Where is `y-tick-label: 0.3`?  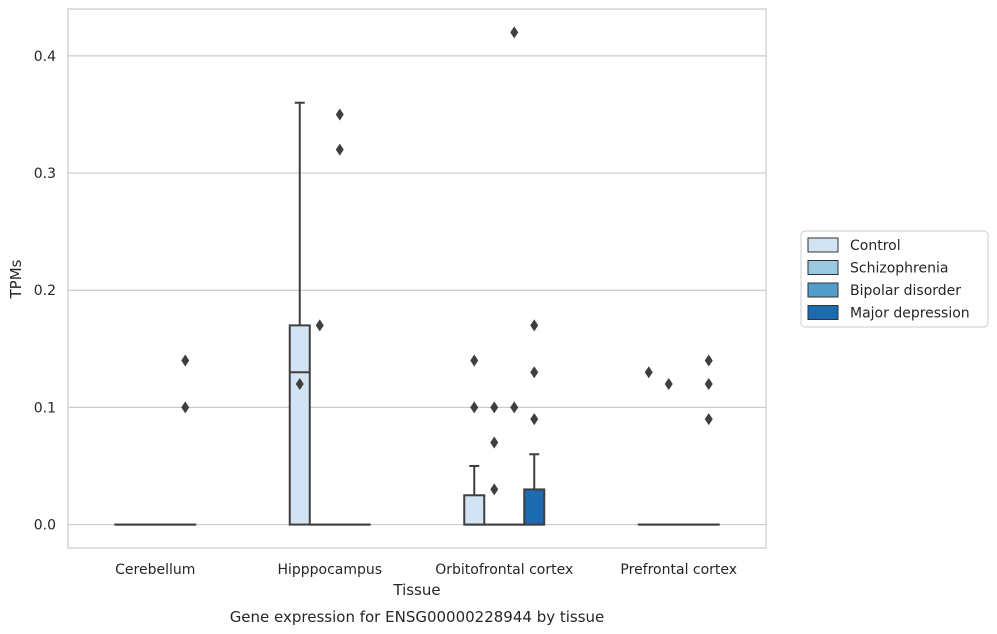
y-tick-label: 0.3 is located at coordinates (45, 174).